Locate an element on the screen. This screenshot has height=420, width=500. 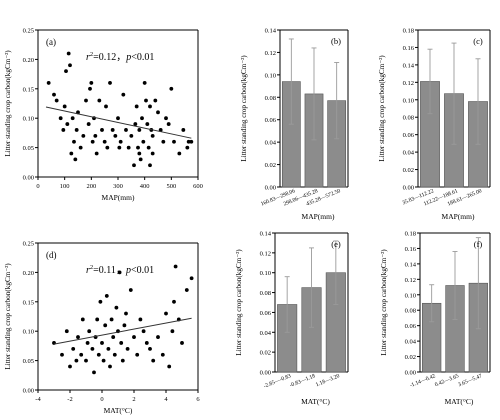
panel-d-x-tick-label: 4 is located at coordinates (166, 399).